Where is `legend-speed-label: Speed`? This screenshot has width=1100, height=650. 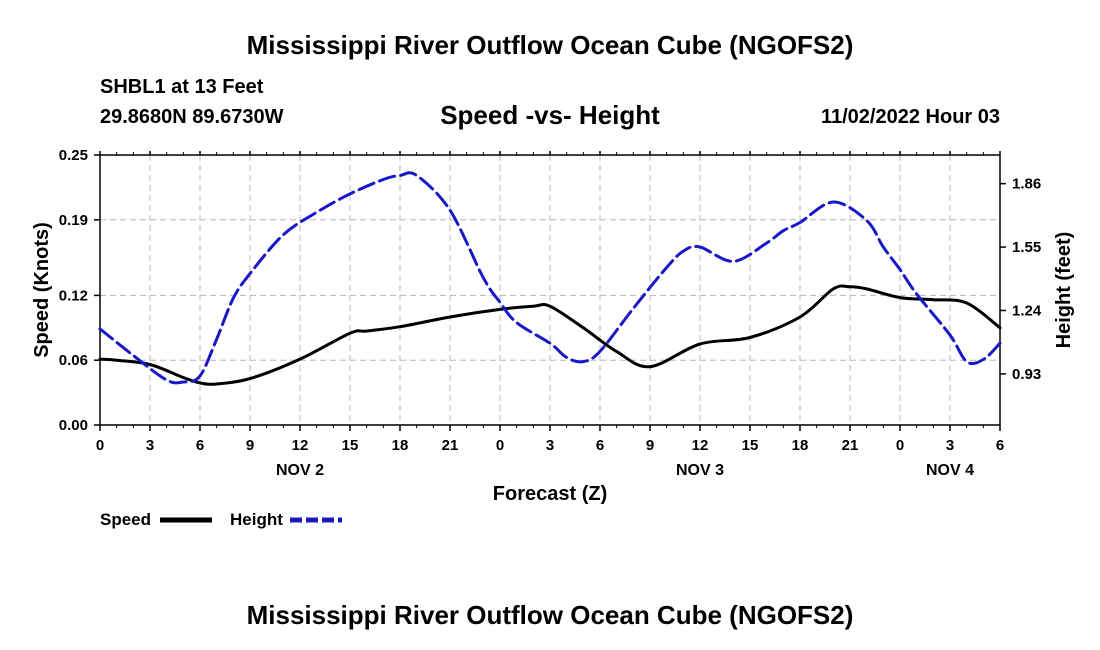
legend-speed-label: Speed is located at coordinates (125, 519).